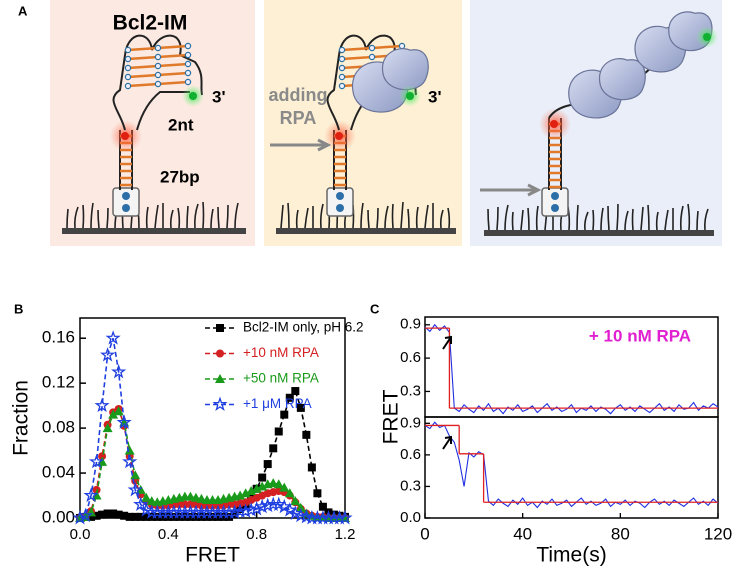  What do you see at coordinates (424, 533) in the screenshot?
I see `x-tick-label: 0` at bounding box center [424, 533].